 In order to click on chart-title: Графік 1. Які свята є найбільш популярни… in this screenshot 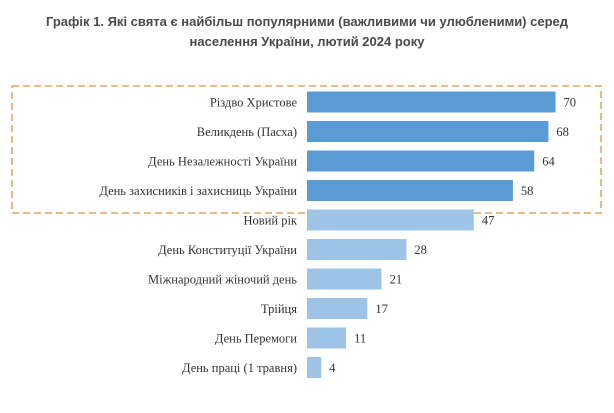, I will do `click(307, 32)`.